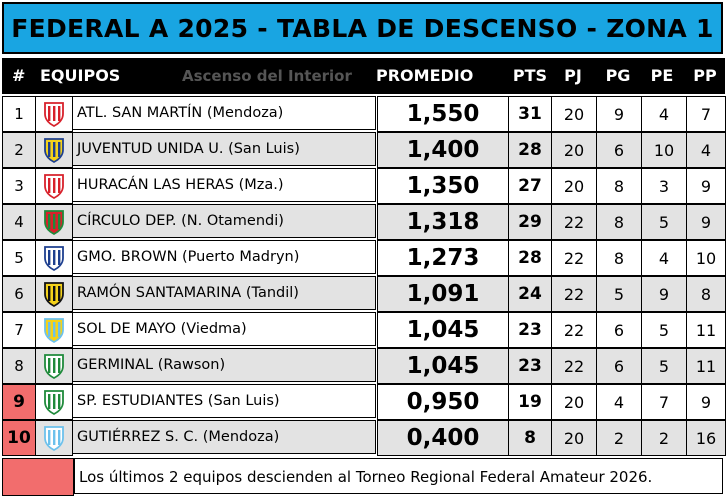 This screenshot has height=497, width=727. Describe the element at coordinates (364, 114) in the screenshot. I see `table-row: 1 ATL. SAN MARTÍN (Mendoza) 1,550 31 20 9 4 7` at that location.